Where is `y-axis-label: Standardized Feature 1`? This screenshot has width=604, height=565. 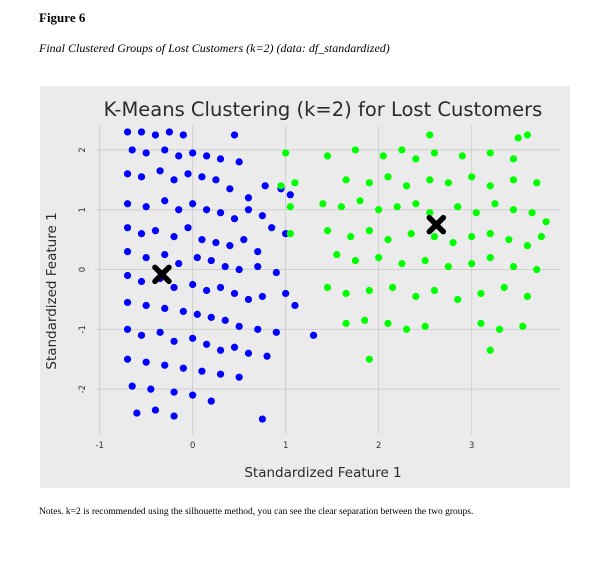
y-axis-label: Standardized Feature 1 is located at coordinates (52, 290).